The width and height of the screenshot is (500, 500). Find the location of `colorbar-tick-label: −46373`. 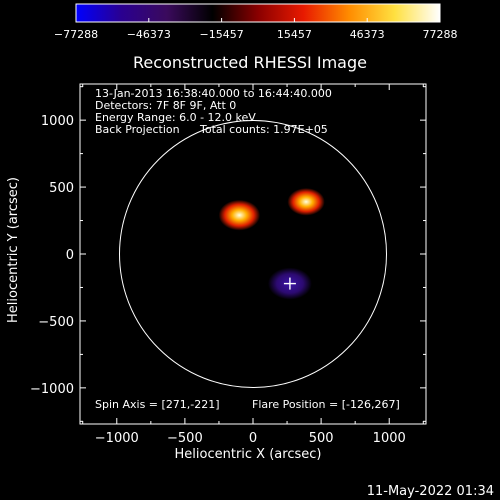

colorbar-tick-label: −46373 is located at coordinates (149, 34).